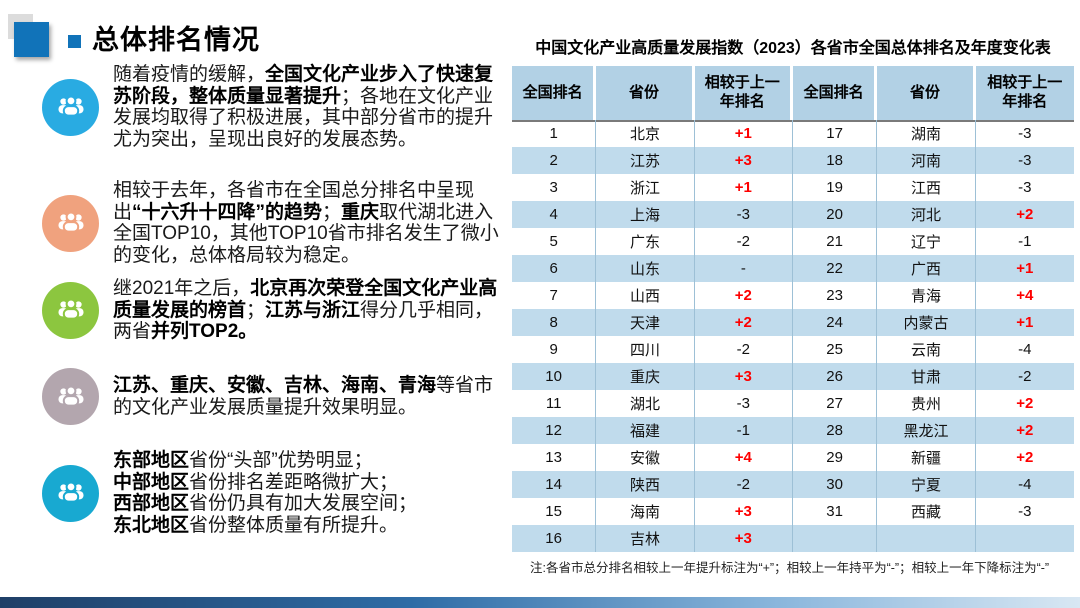 This screenshot has height=608, width=1080. What do you see at coordinates (360, 212) in the screenshot?
I see `bullet-text-emphasis: 重庆` at bounding box center [360, 212].